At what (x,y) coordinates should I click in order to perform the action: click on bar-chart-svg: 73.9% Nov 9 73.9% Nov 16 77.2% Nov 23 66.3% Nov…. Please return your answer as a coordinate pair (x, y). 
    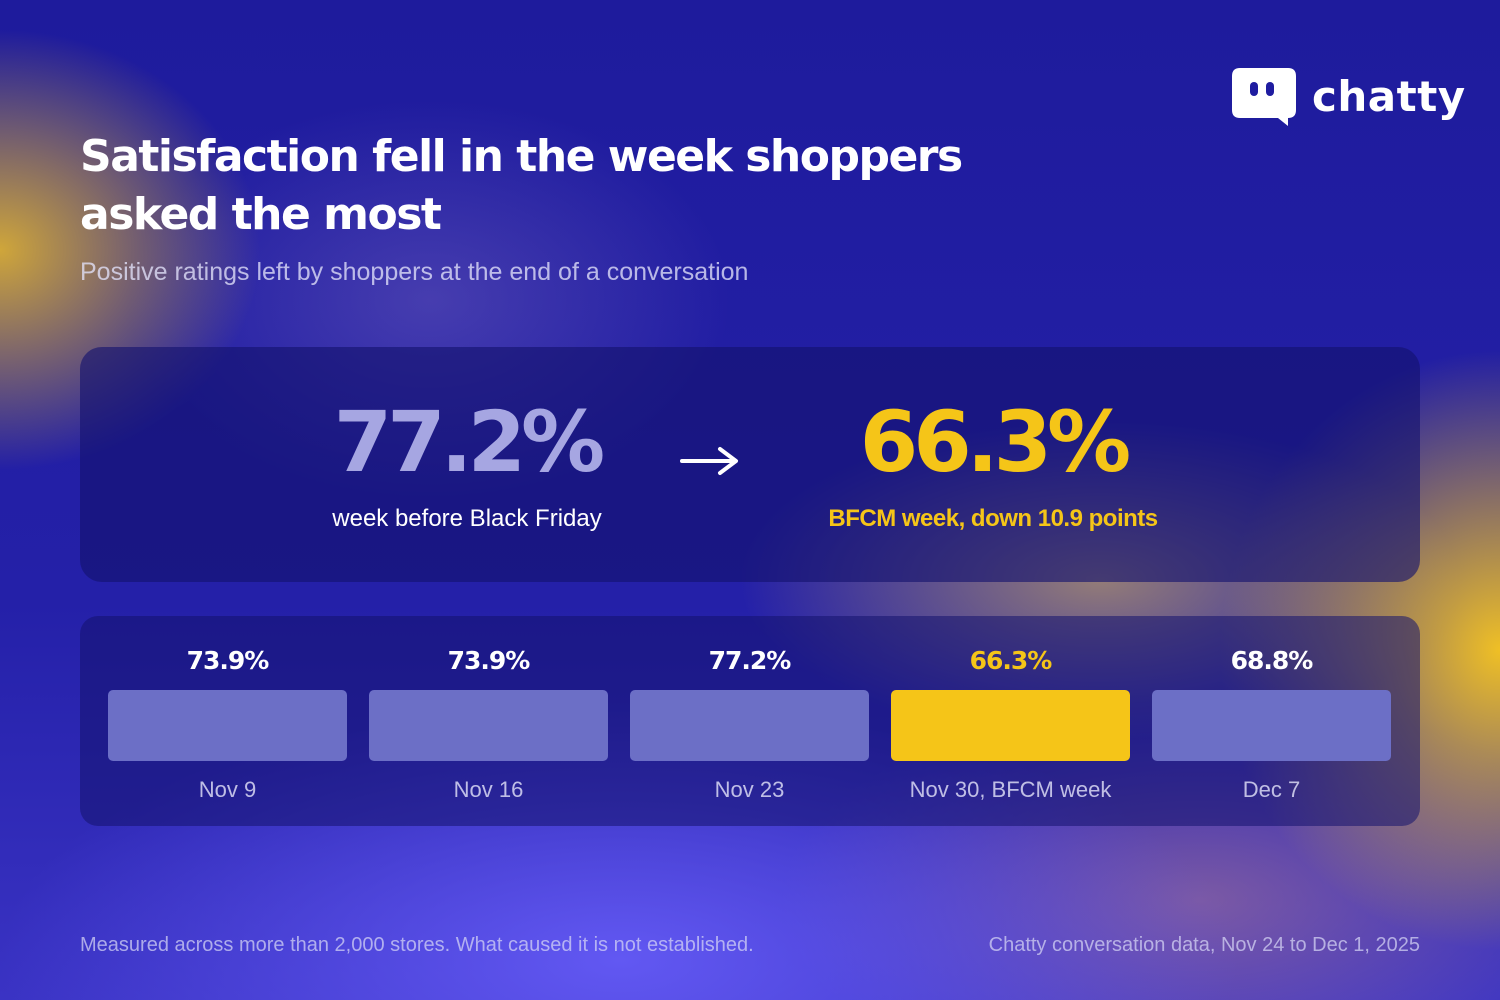
    Looking at the image, I should click on (749, 724).